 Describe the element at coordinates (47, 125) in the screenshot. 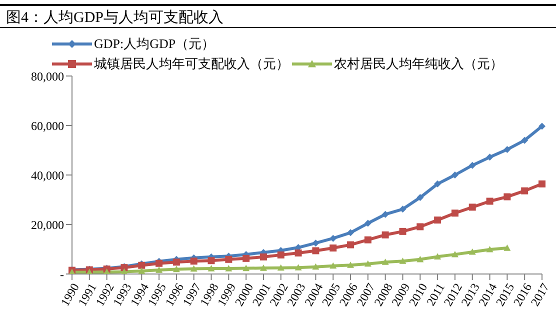

I see `y-tick-label: 60,000` at that location.